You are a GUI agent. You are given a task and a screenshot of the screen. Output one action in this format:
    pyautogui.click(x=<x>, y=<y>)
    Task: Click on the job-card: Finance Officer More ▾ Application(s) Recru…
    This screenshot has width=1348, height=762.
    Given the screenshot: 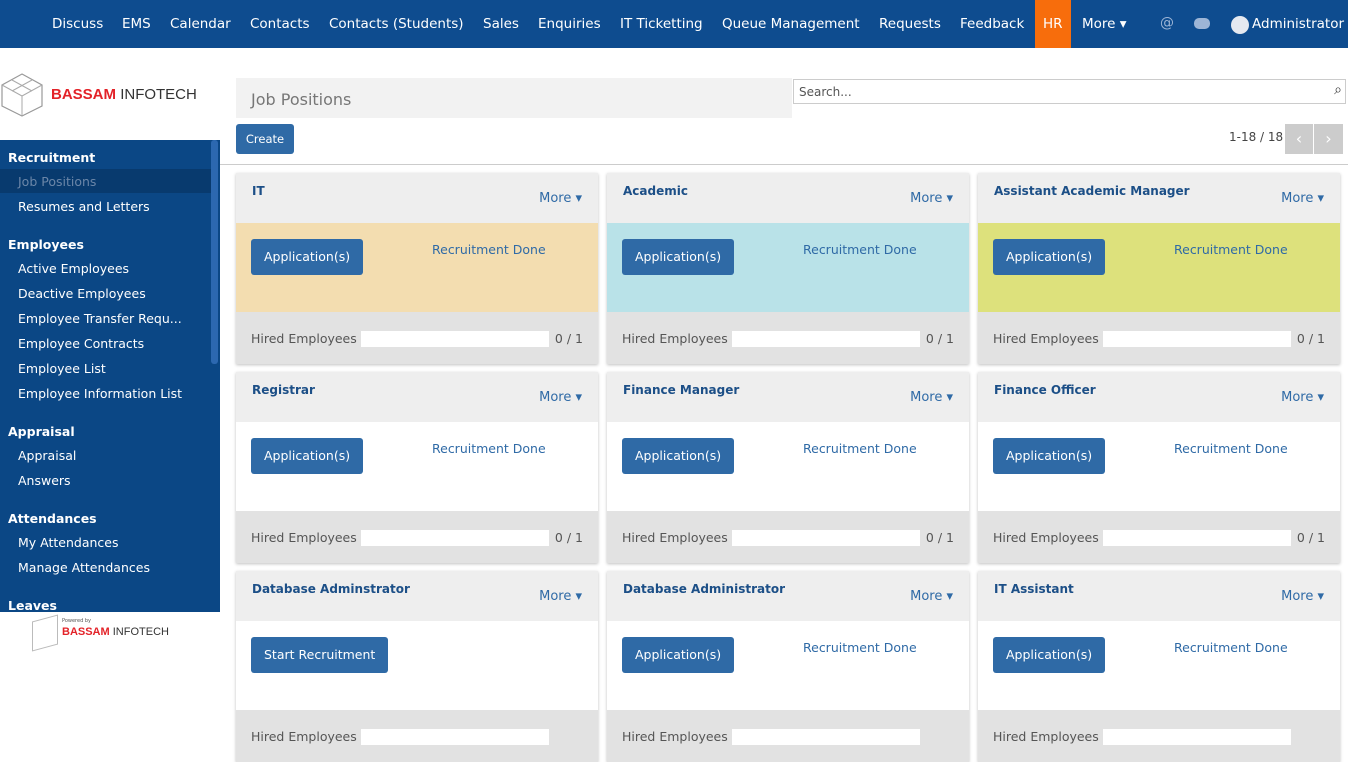 What is the action you would take?
    pyautogui.click(x=1159, y=467)
    